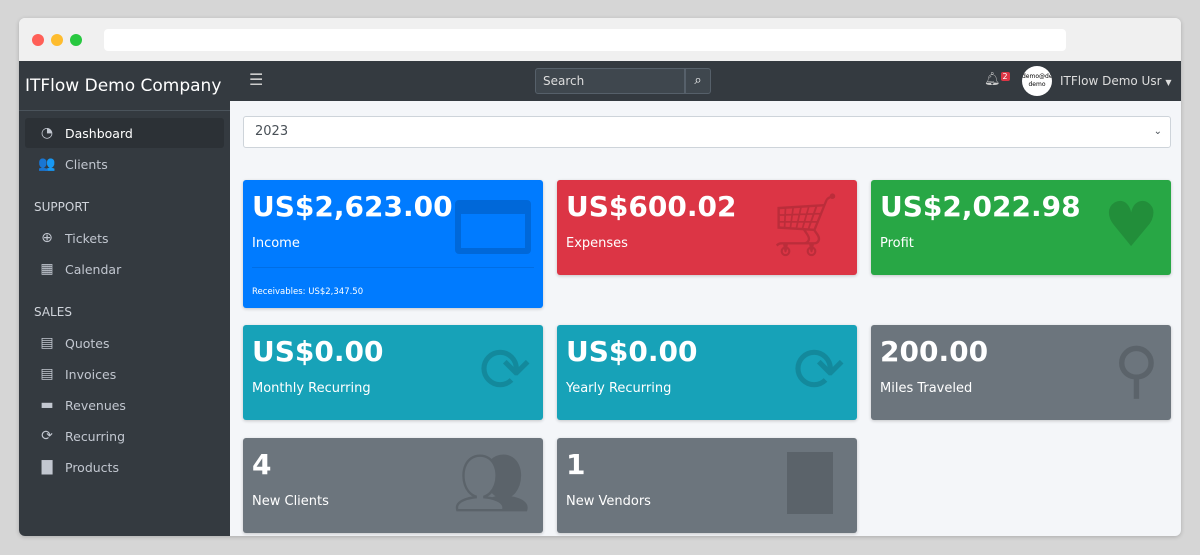 This screenshot has height=555, width=1200. What do you see at coordinates (276, 243) in the screenshot?
I see `card-label: Income` at bounding box center [276, 243].